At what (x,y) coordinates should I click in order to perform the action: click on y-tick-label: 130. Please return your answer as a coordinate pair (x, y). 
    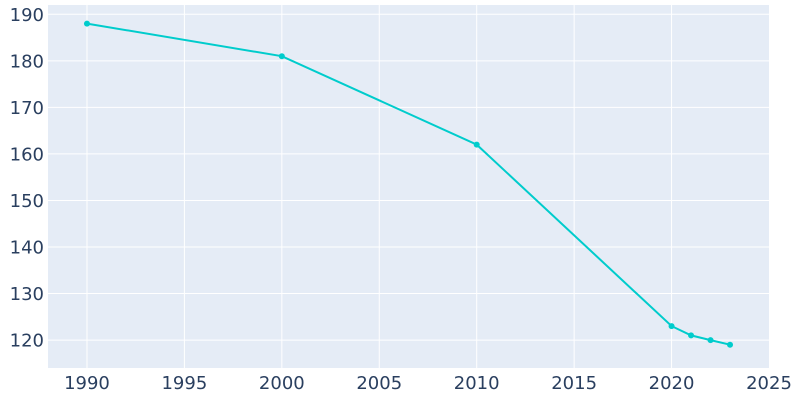
    Looking at the image, I should click on (27, 294).